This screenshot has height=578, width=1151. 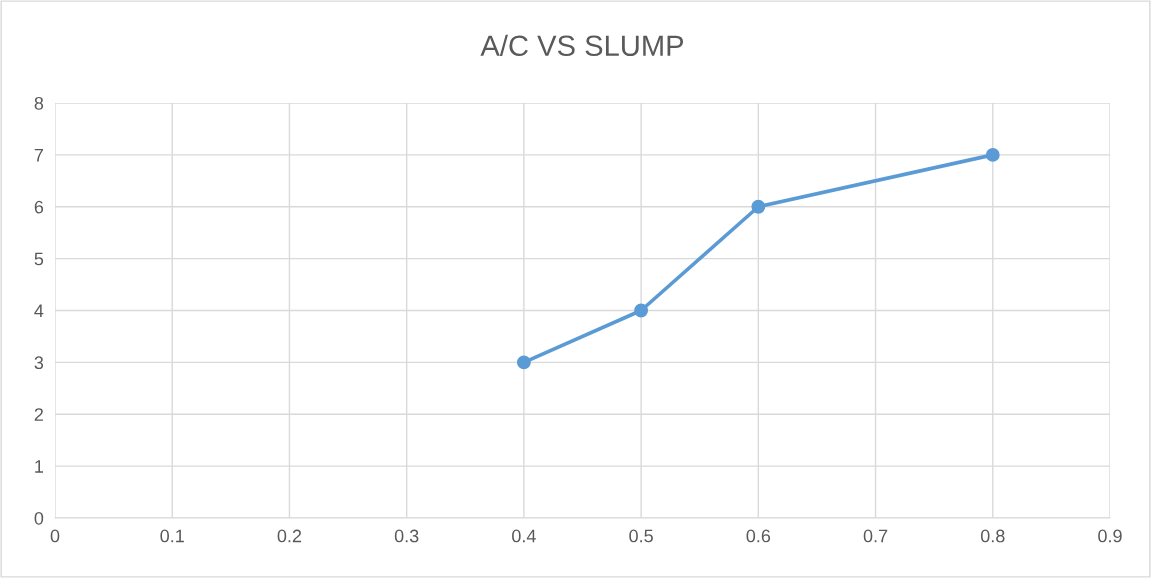 I want to click on y-tick-label: 6, so click(x=39, y=207).